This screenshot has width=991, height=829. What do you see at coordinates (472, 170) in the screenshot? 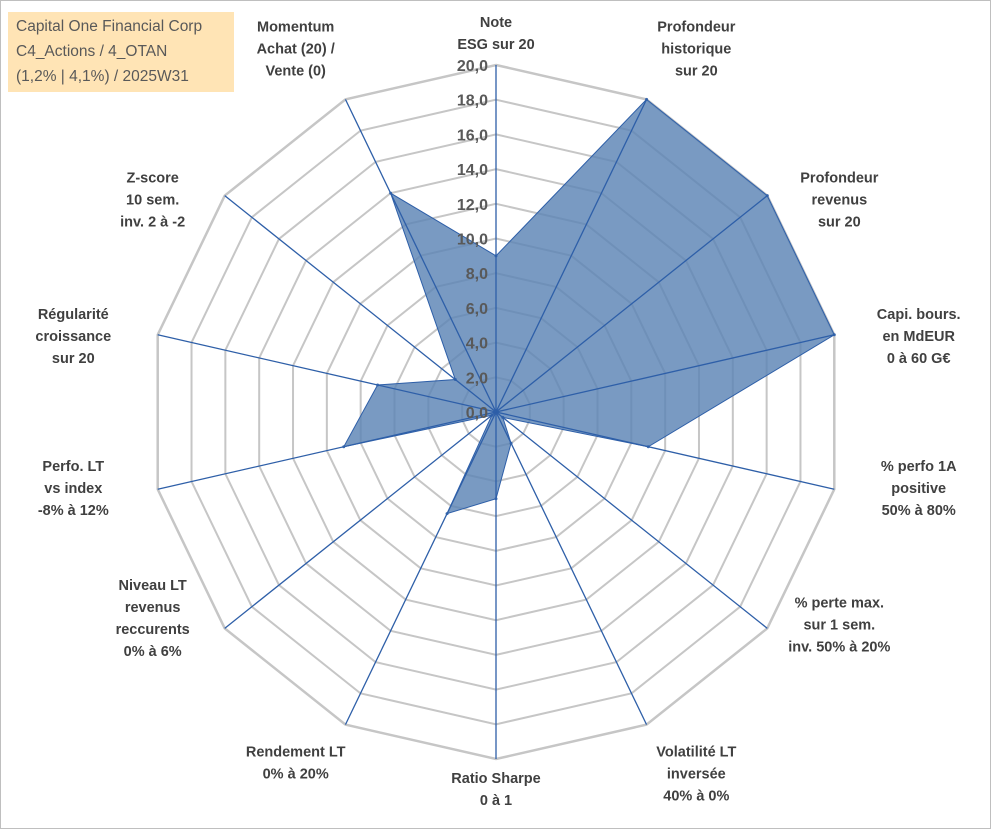
I see `radial-tick-label: 14,0` at bounding box center [472, 170].